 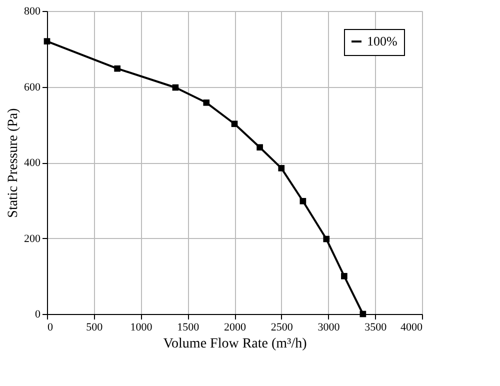 What do you see at coordinates (32, 12) in the screenshot?
I see `y-tick-label: 800` at bounding box center [32, 12].